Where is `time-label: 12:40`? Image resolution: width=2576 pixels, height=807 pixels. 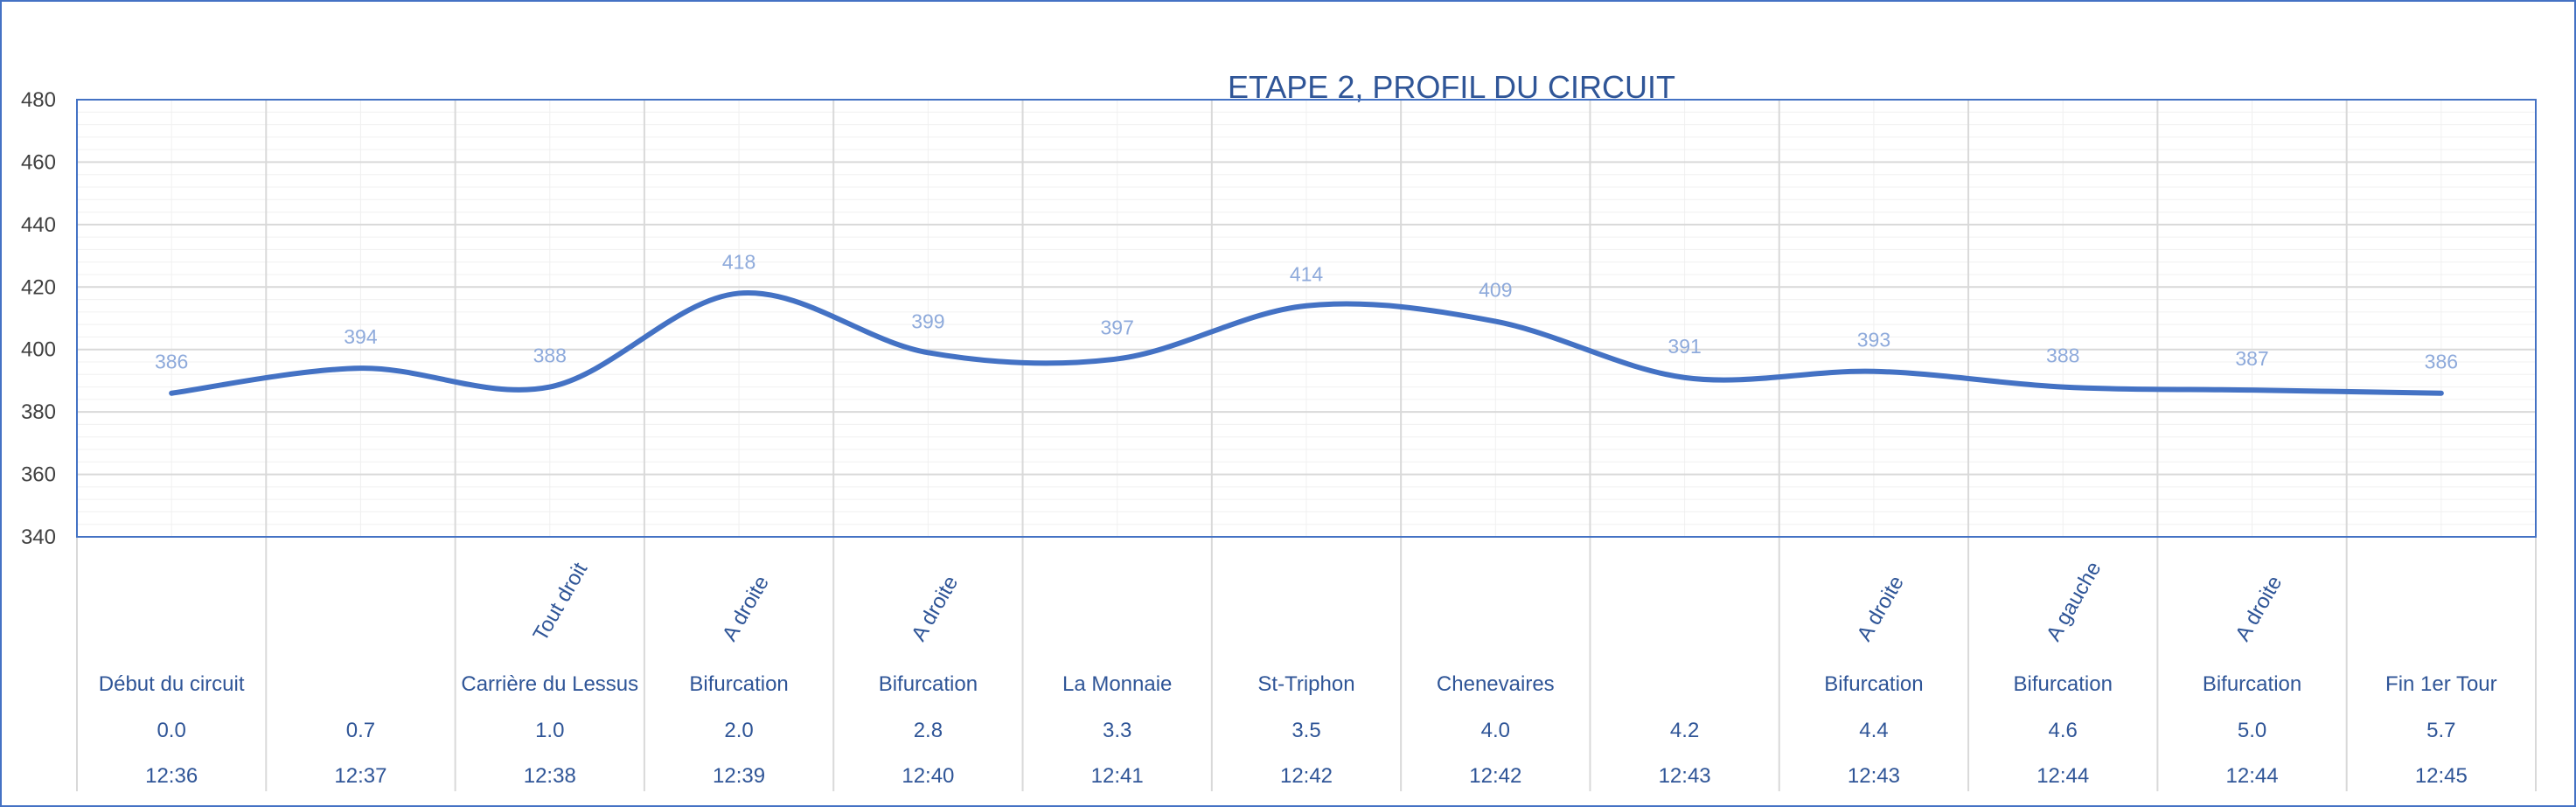 time-label: 12:40 is located at coordinates (928, 776).